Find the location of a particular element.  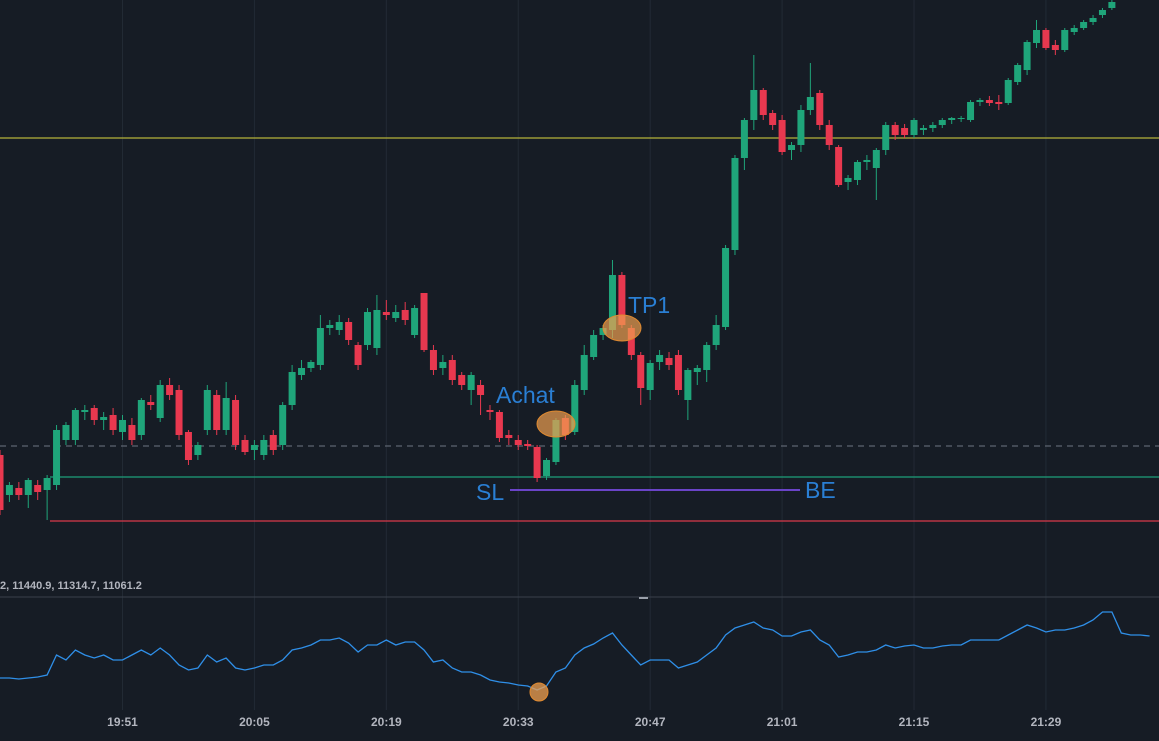

x-tick-label: 21:15 is located at coordinates (914, 722).